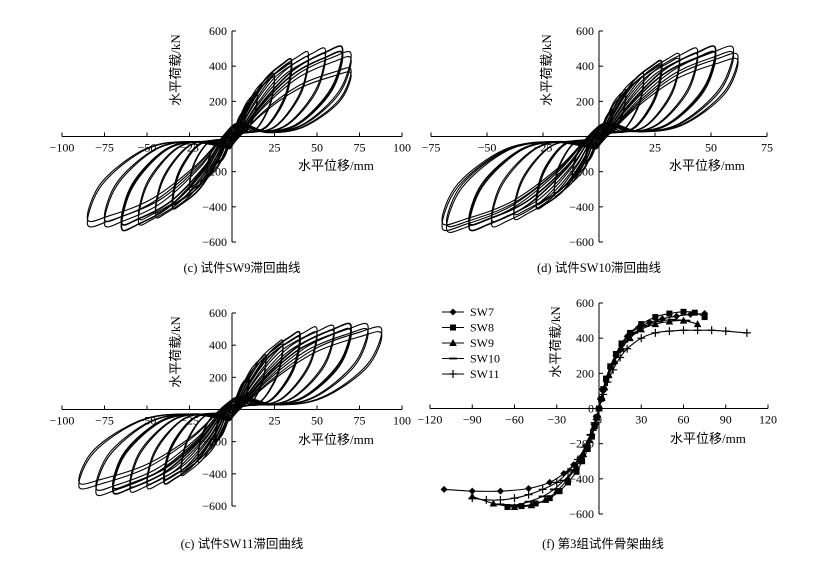 This screenshot has width=815, height=568. Describe the element at coordinates (599, 267) in the screenshot. I see `panel-caption: (d) 试件SW10滞回曲线` at that location.